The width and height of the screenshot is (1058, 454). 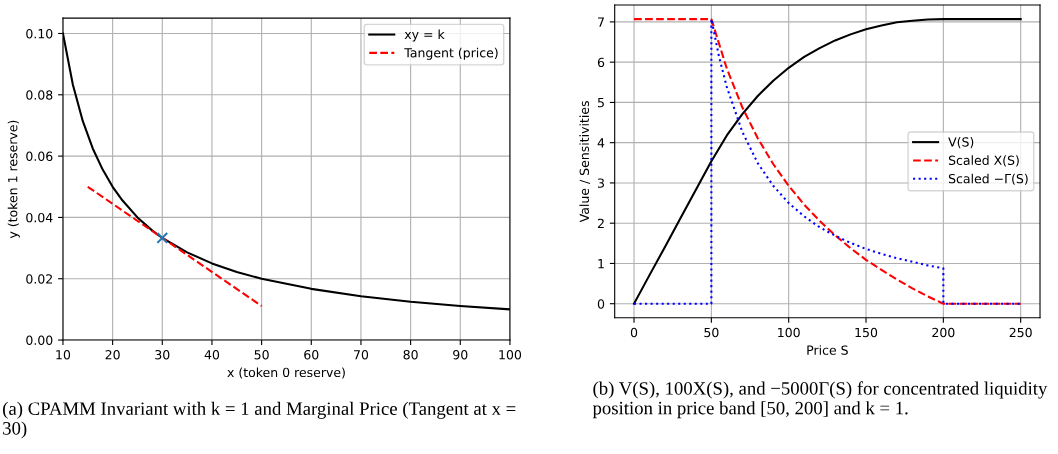 I want to click on y-tick-label: 0.04, so click(x=39, y=217).